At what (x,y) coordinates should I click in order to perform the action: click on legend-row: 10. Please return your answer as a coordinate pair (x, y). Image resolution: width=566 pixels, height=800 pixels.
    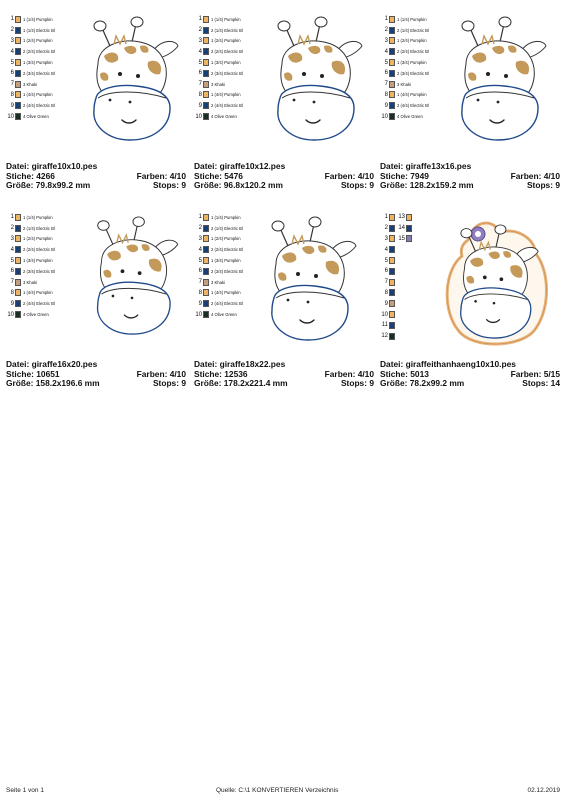
    Looking at the image, I should click on (388, 314).